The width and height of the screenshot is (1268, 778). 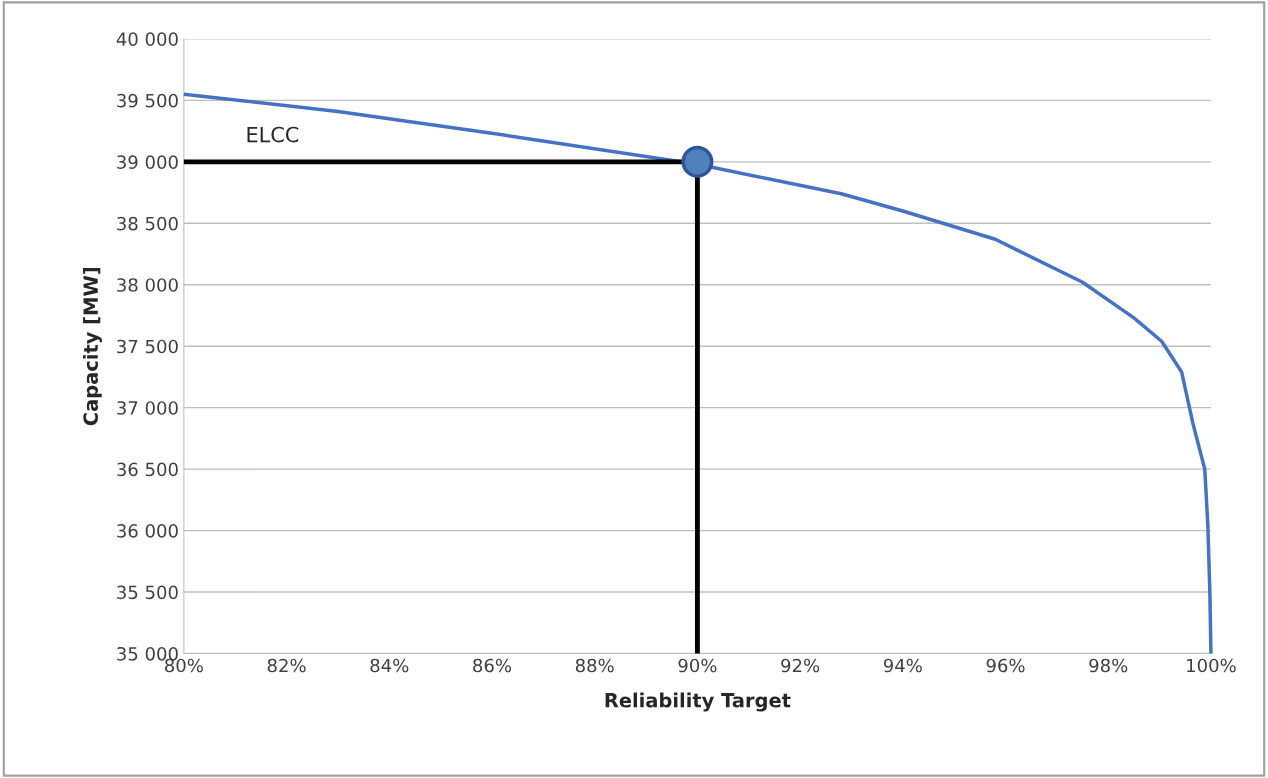 What do you see at coordinates (147, 223) in the screenshot?
I see `y-tick-label: 38 500` at bounding box center [147, 223].